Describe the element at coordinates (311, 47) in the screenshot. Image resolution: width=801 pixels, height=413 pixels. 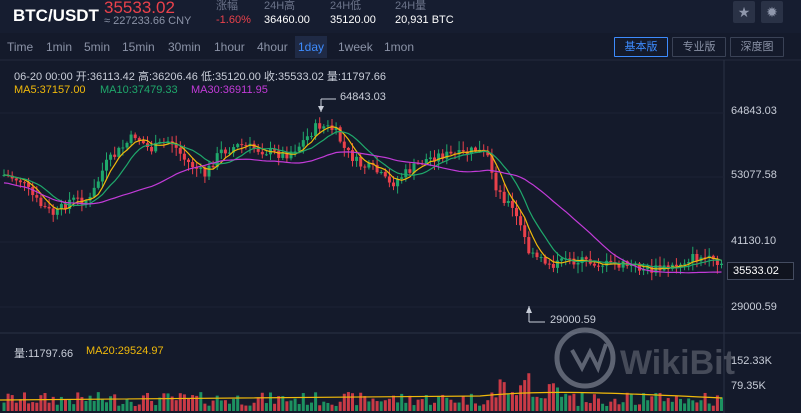
I see `tab-1day: 1day` at that location.